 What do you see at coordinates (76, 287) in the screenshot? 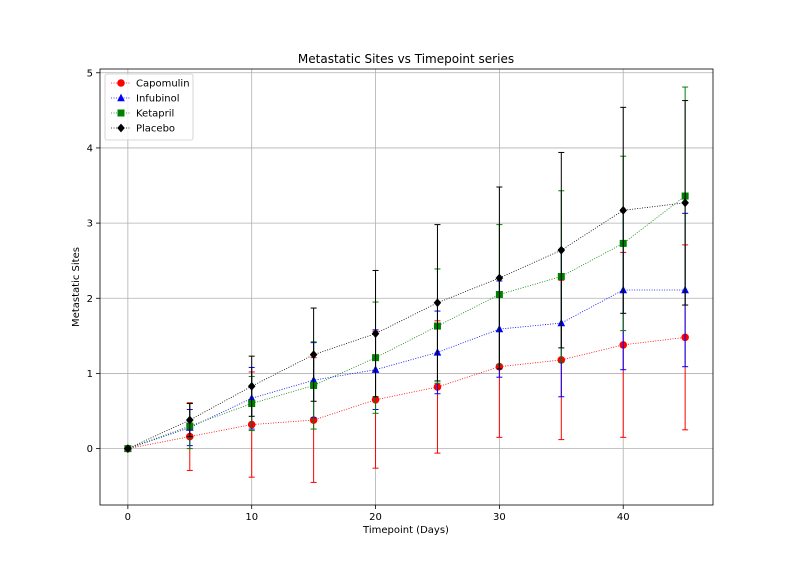
I see `y-axis-title: Metastatic Sites` at bounding box center [76, 287].